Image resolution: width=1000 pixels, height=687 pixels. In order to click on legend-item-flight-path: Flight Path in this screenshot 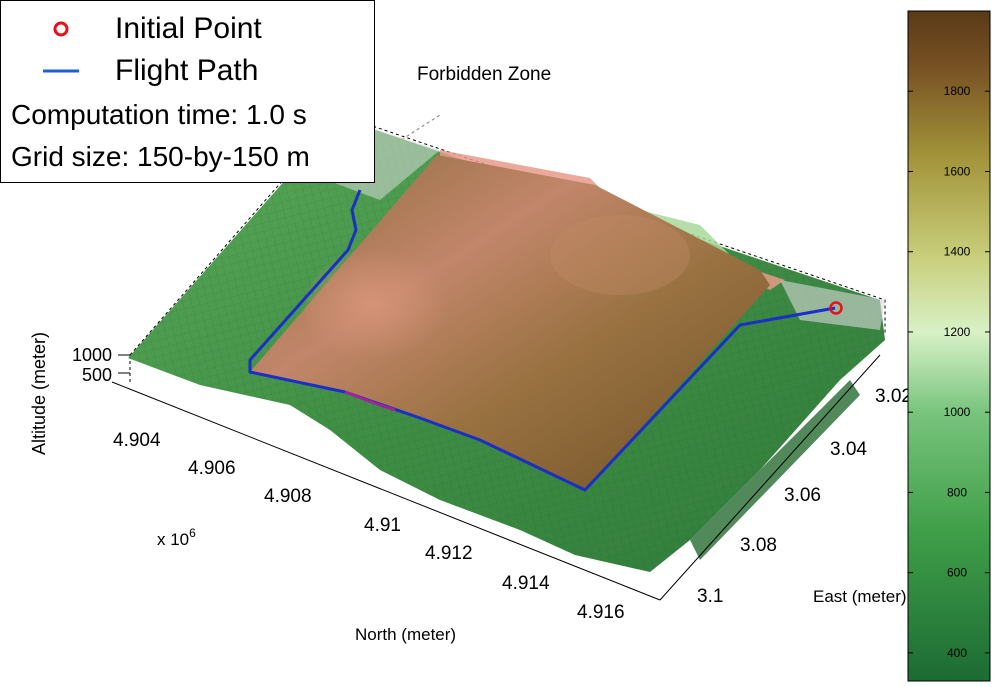, I will do `click(186, 73)`.